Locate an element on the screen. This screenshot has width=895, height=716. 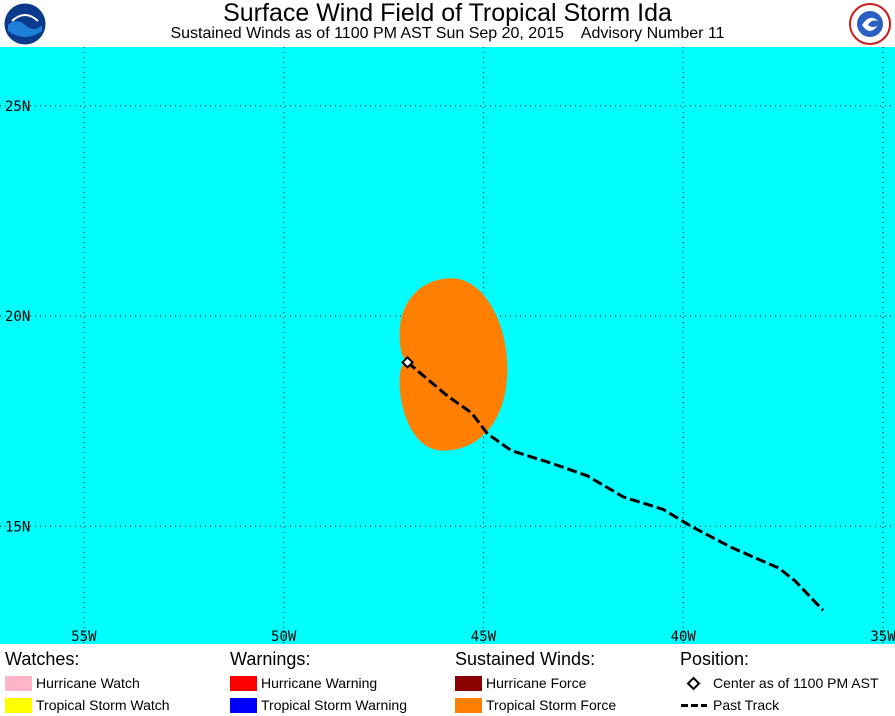
page-title: Surface Wind Field of Tropical Storm Ida is located at coordinates (447, 13).